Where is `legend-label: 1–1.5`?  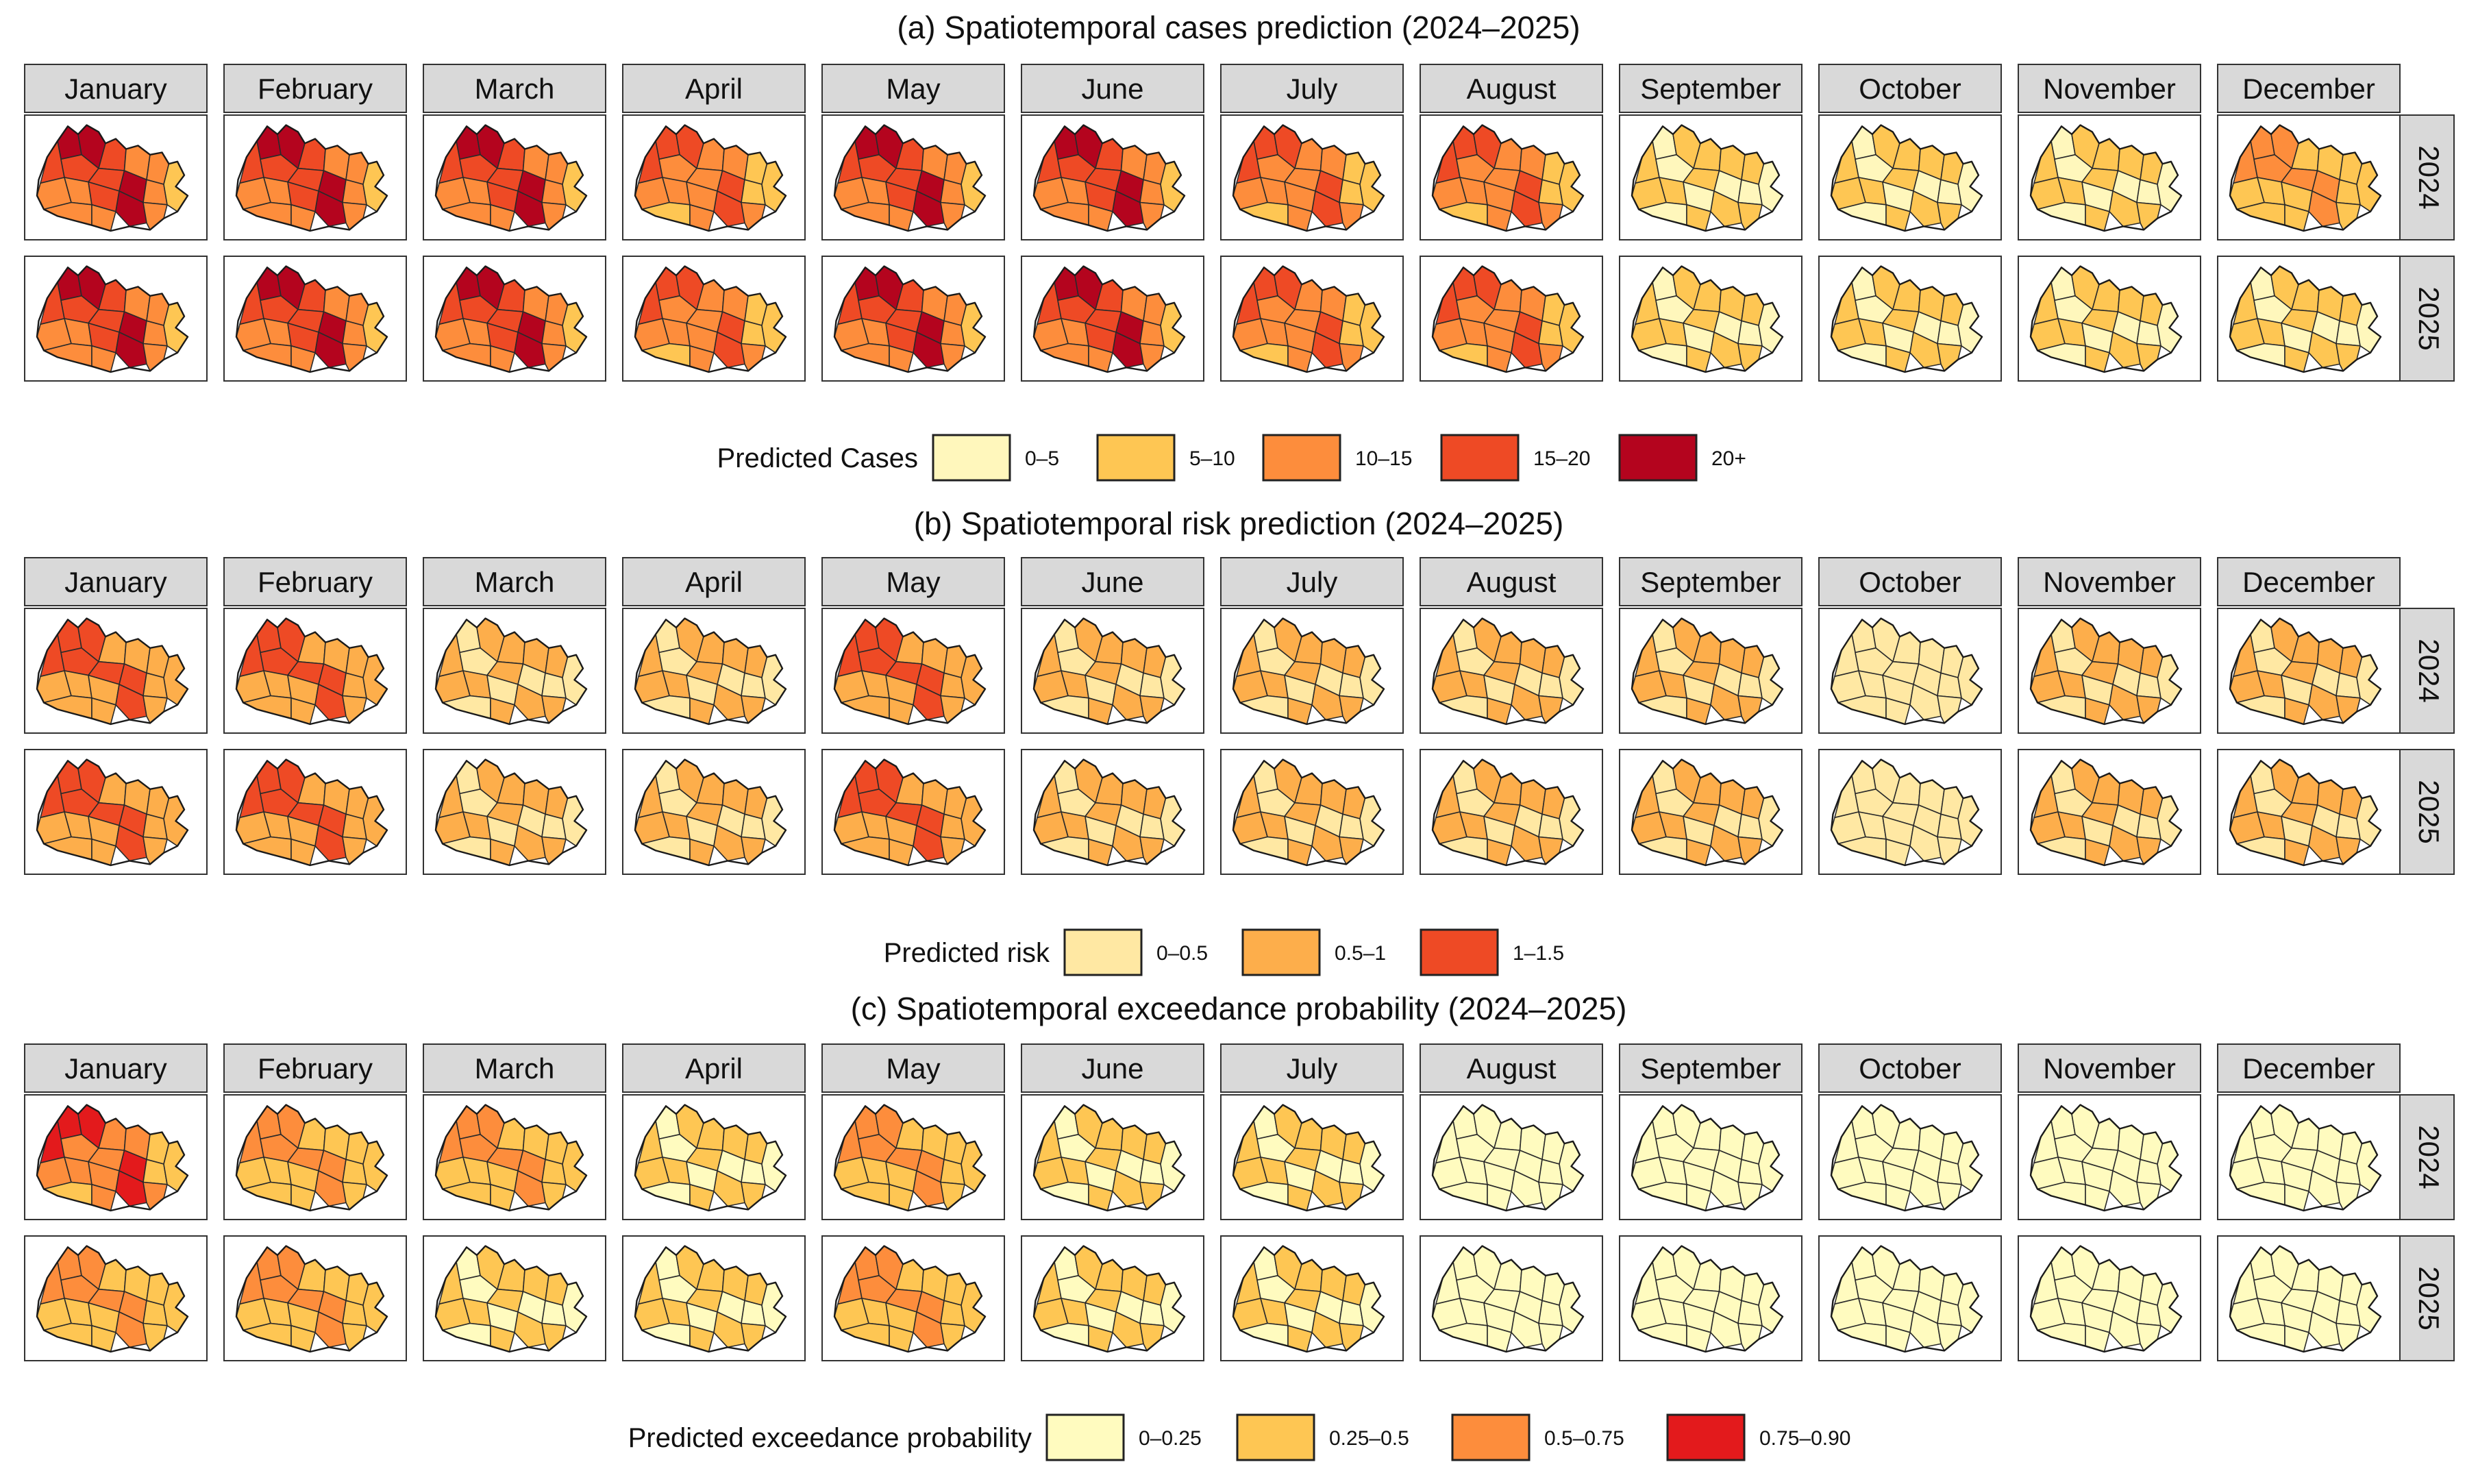
legend-label: 1–1.5 is located at coordinates (1538, 953).